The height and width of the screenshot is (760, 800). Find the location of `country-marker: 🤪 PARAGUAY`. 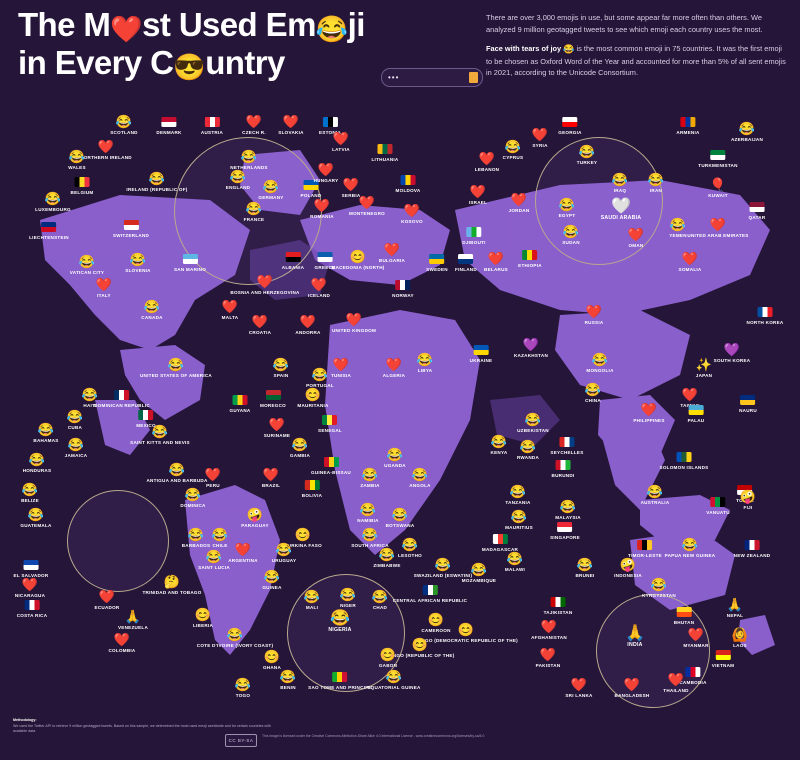

country-marker: 🤪 PARAGUAY is located at coordinates (255, 518).